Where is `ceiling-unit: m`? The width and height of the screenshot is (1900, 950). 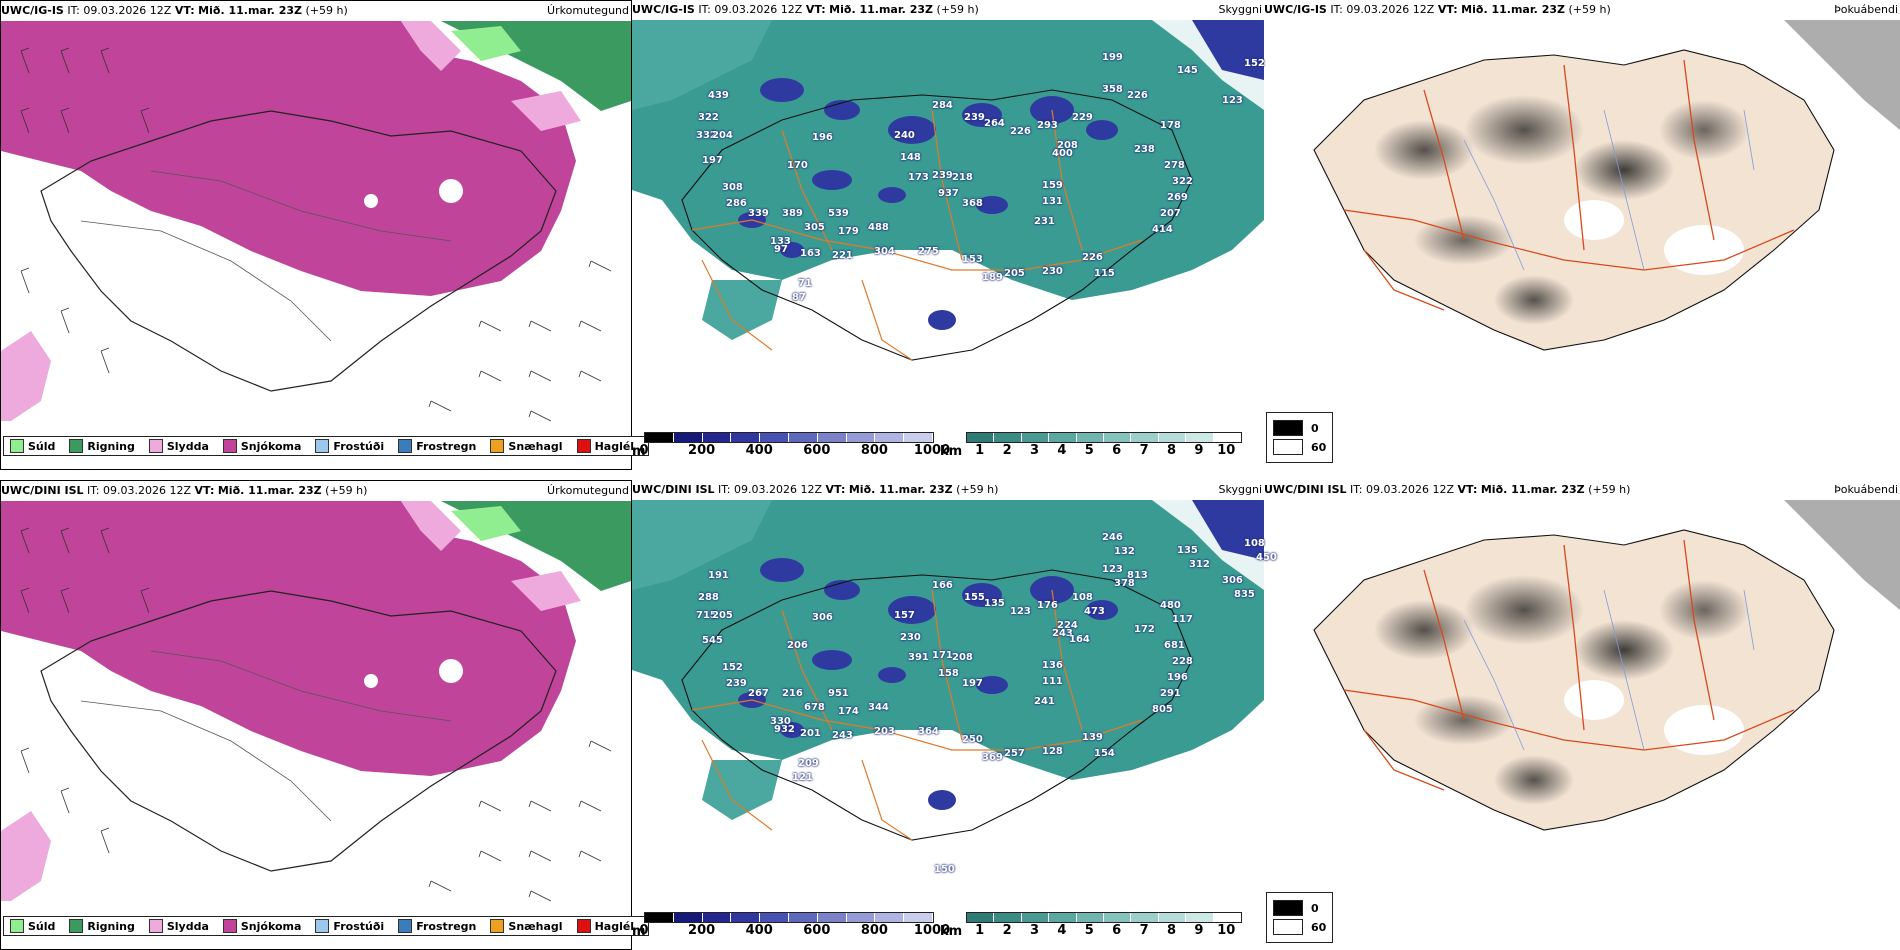
ceiling-unit: m is located at coordinates (639, 931).